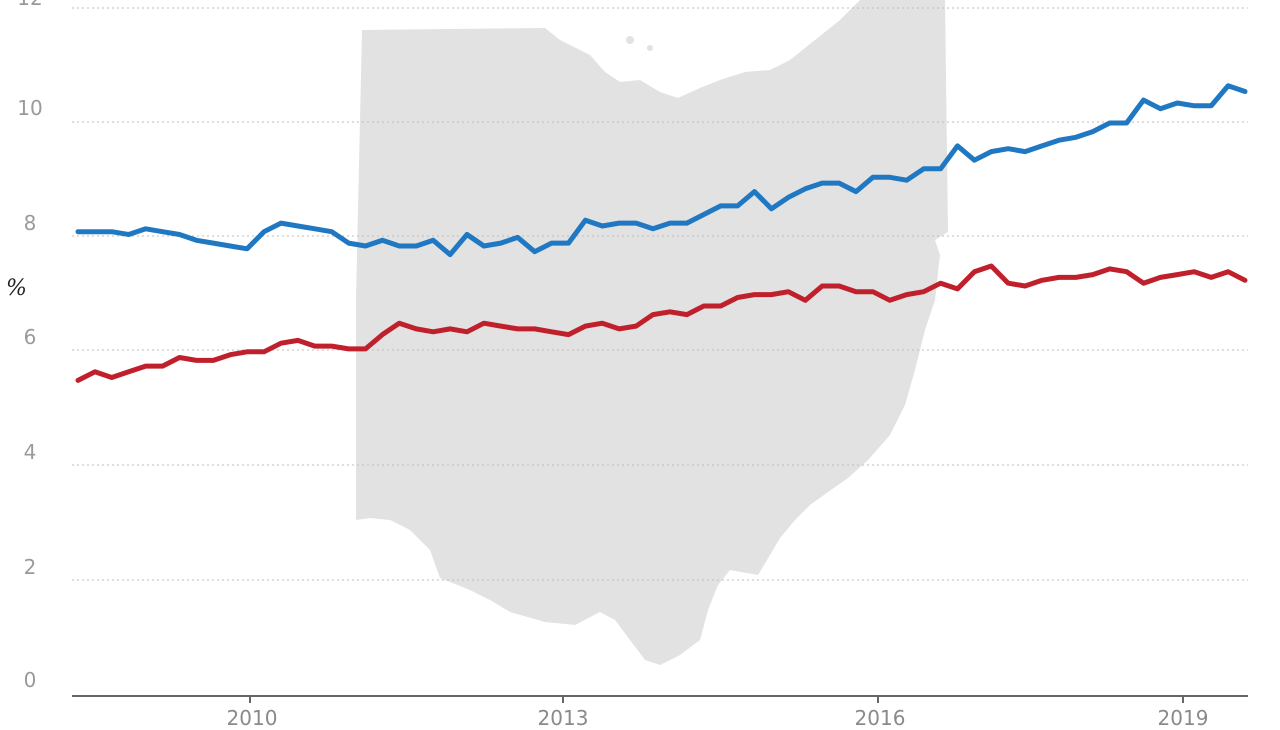 The height and width of the screenshot is (730, 1280). What do you see at coordinates (30, 567) in the screenshot?
I see `y-tick-label: 2` at bounding box center [30, 567].